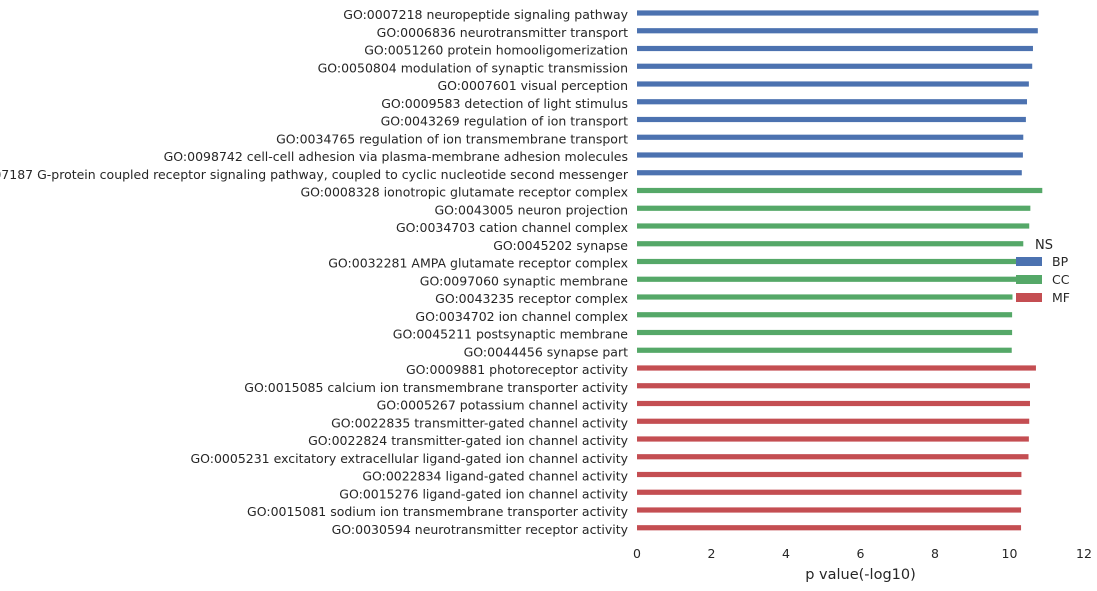  I want to click on x-tick-label: 12, so click(1084, 553).